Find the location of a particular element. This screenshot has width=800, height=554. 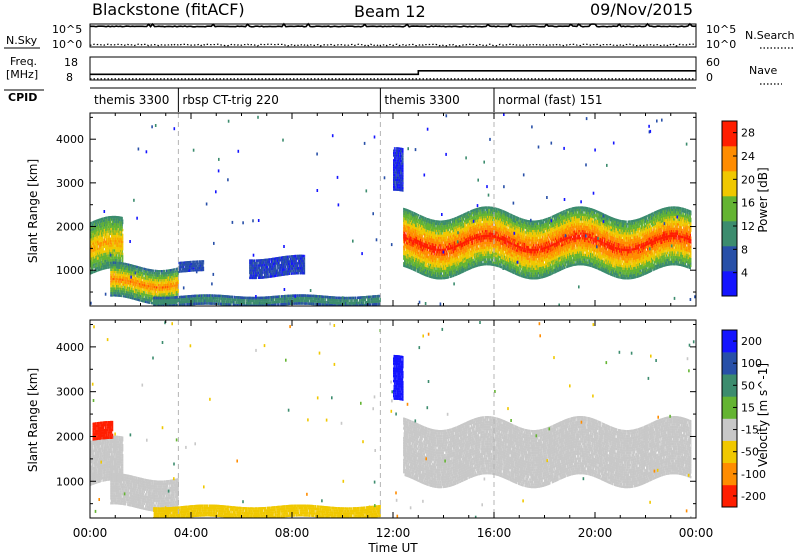

nsearch-top-tick: 10^5 is located at coordinates (721, 29).